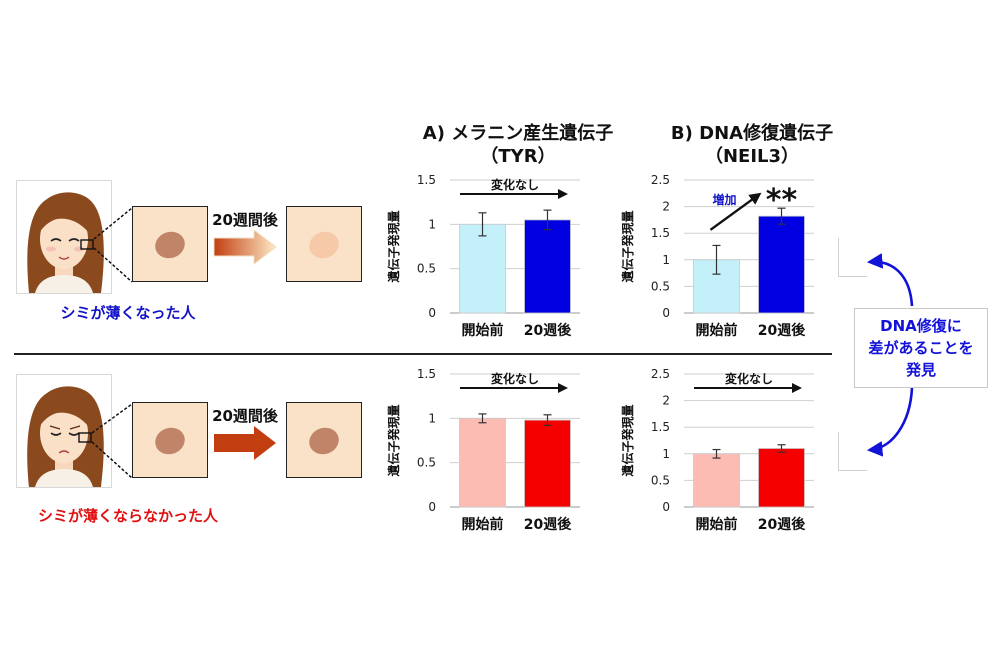 The height and width of the screenshot is (670, 1000). I want to click on neil3-title-line2: （NEIL3）, so click(752, 156).